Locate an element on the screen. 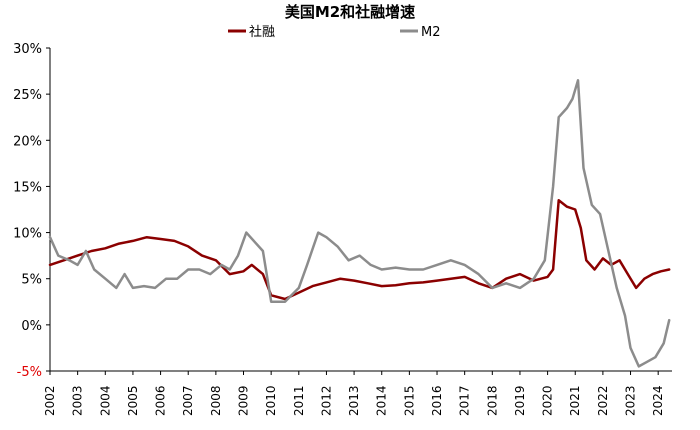 The image size is (700, 430). x-tick-label: 2022 is located at coordinates (603, 400).